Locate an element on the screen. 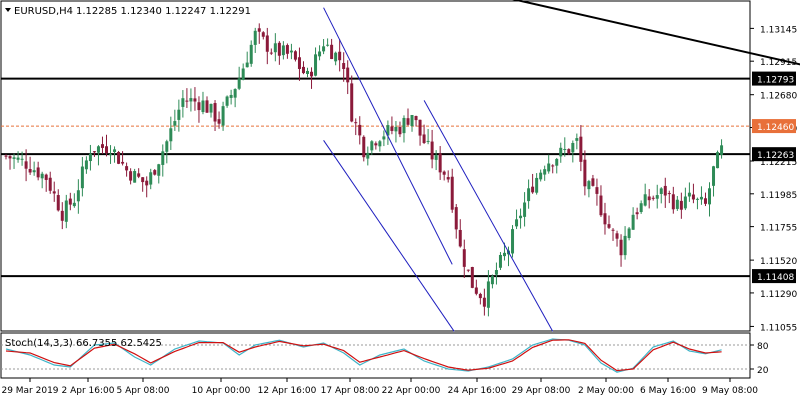  y-tick-label: 1.11290 is located at coordinates (778, 295).